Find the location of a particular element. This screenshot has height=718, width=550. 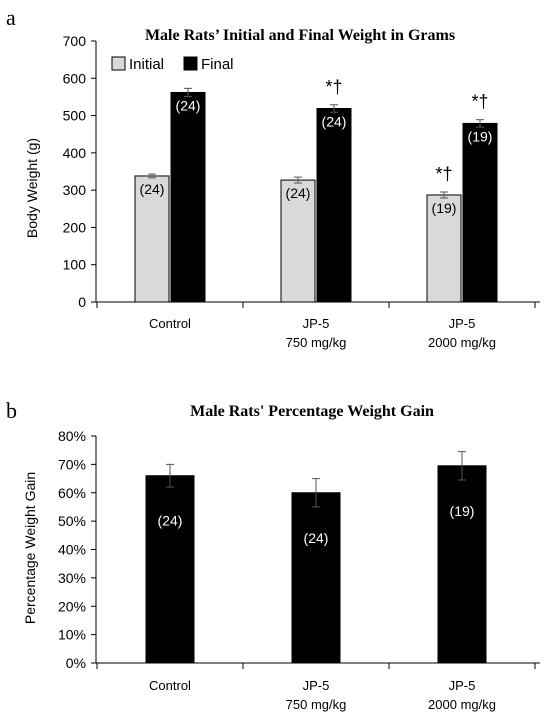

y-tick-label: 400 is located at coordinates (75, 153).